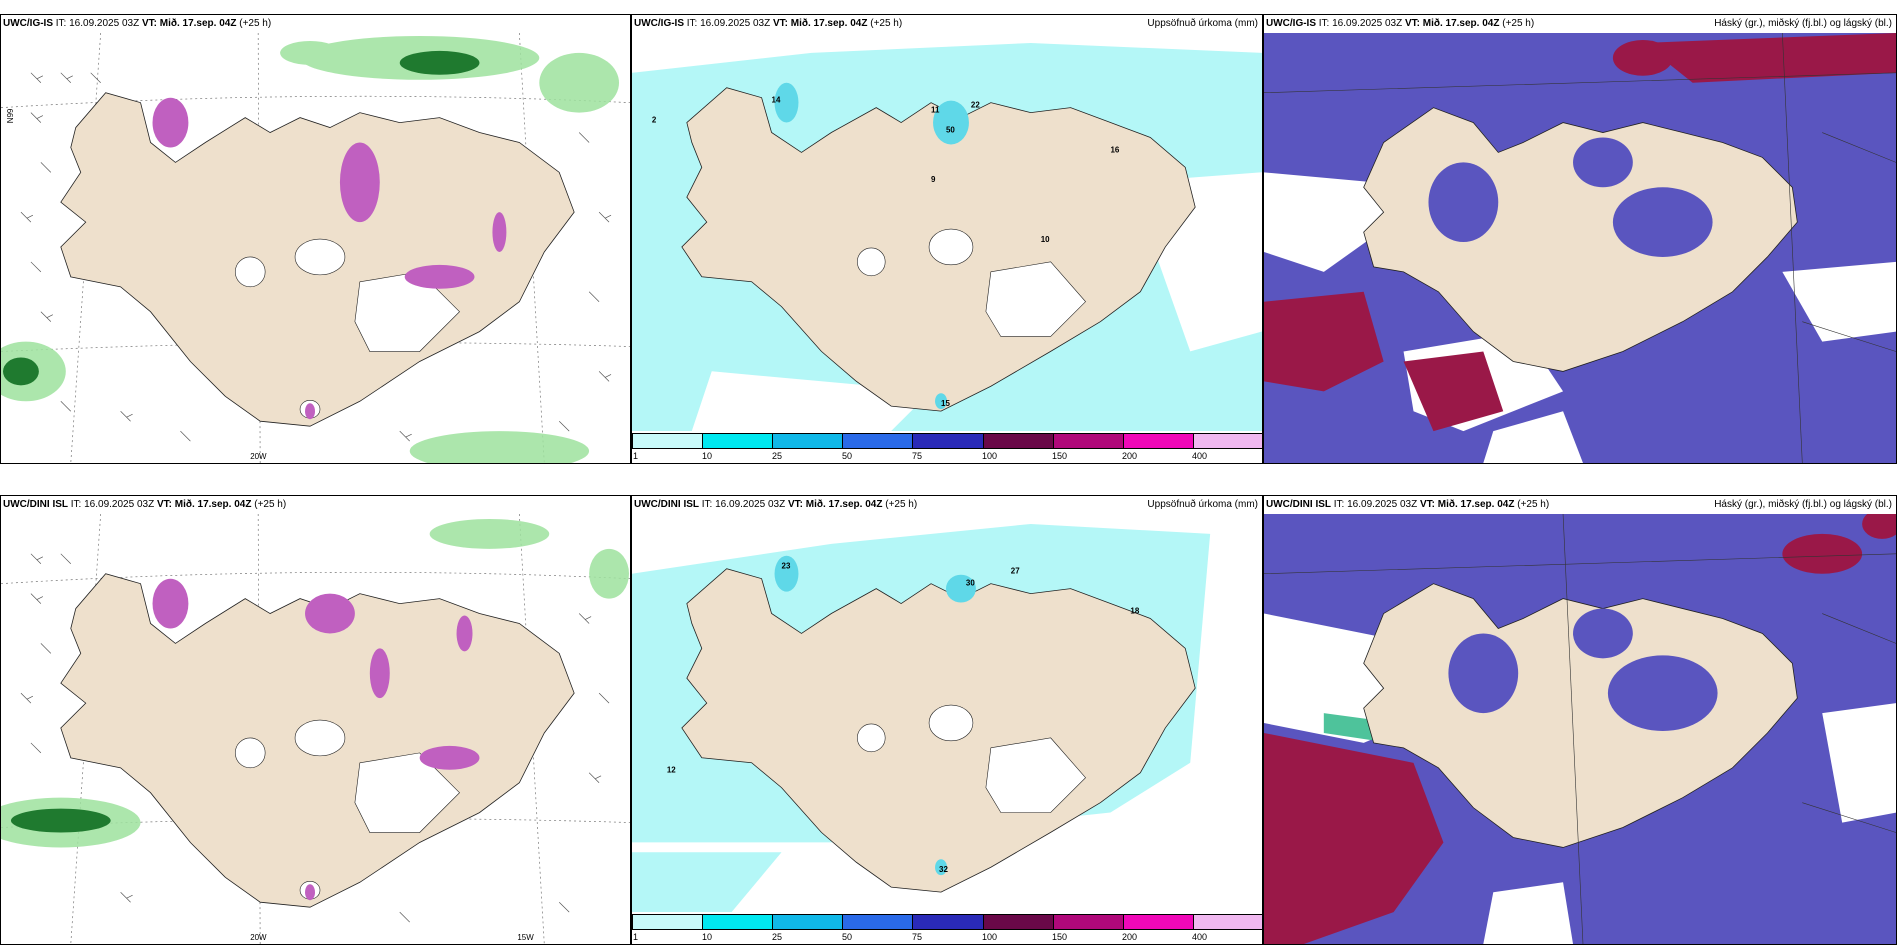  I want to click on svg-text: 23, so click(786, 566).